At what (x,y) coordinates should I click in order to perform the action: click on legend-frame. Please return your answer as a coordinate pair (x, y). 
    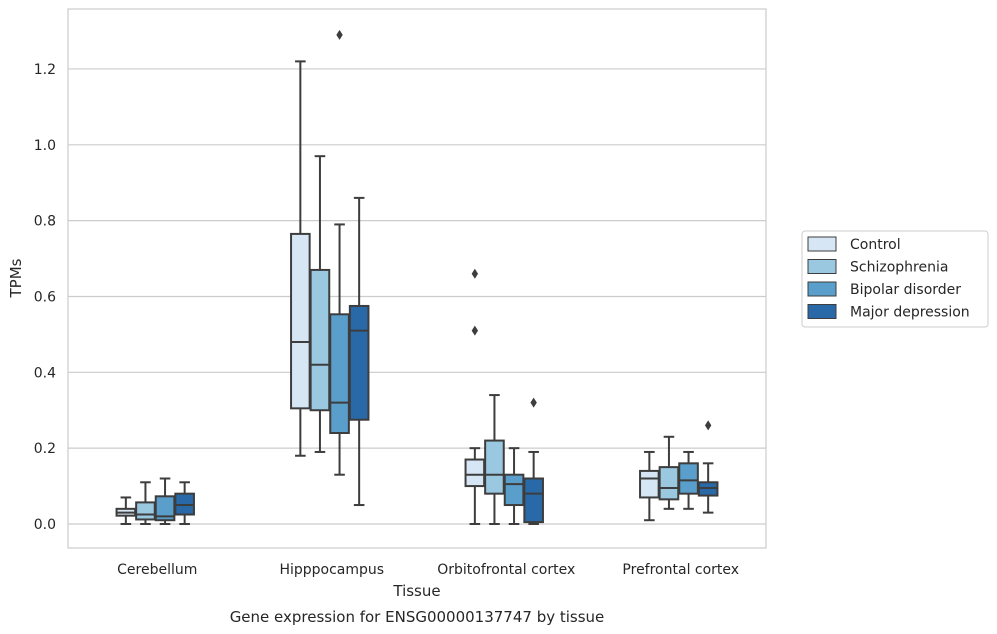
    Looking at the image, I should click on (895, 279).